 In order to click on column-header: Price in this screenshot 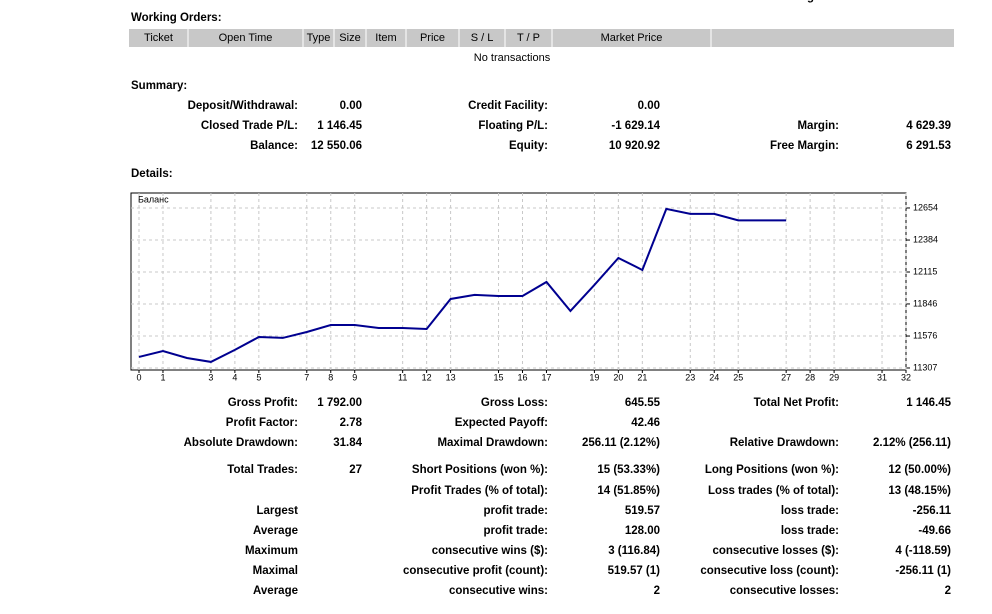, I will do `click(432, 38)`.